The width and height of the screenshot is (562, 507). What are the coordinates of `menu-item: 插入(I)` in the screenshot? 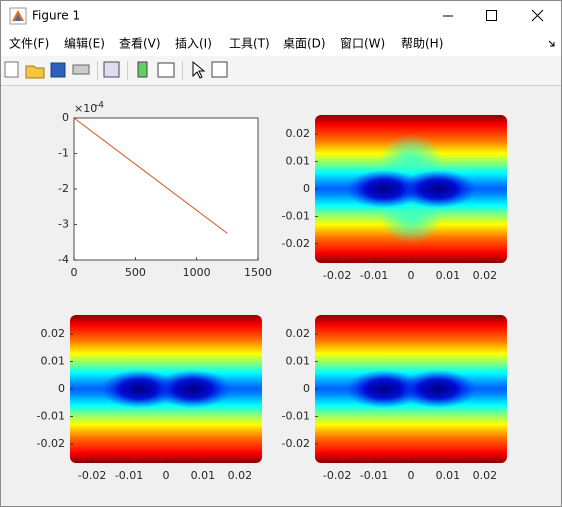 It's located at (193, 44).